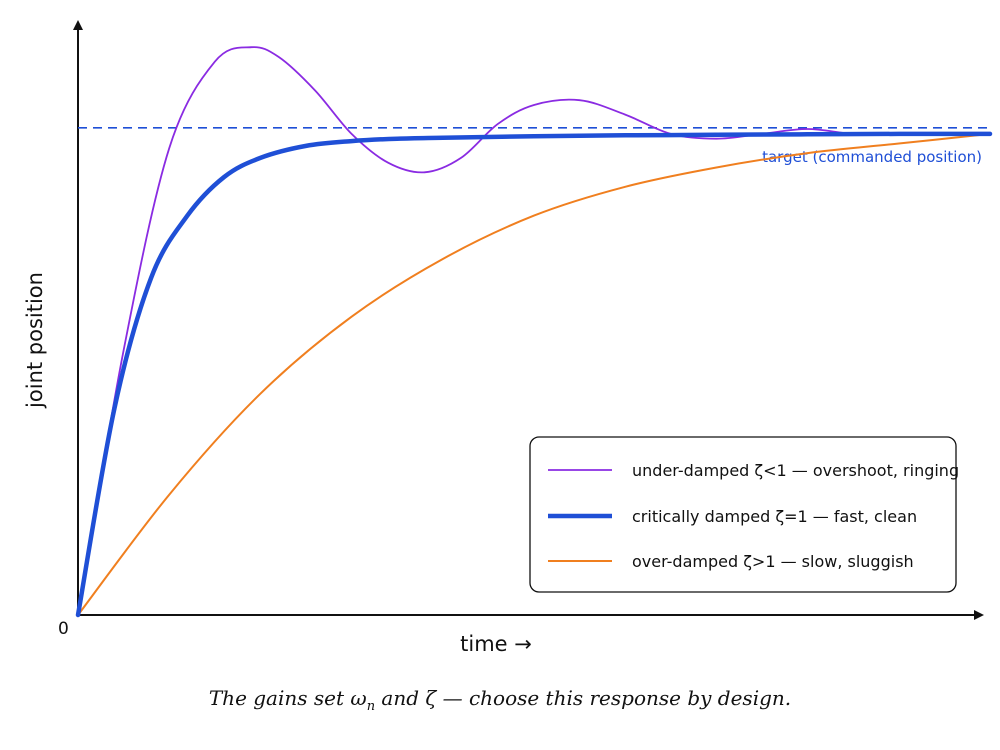 The height and width of the screenshot is (750, 1000). I want to click on legend-label-under-damped: under-damped ζ<1 — overshoot, ringing, so click(795, 470).